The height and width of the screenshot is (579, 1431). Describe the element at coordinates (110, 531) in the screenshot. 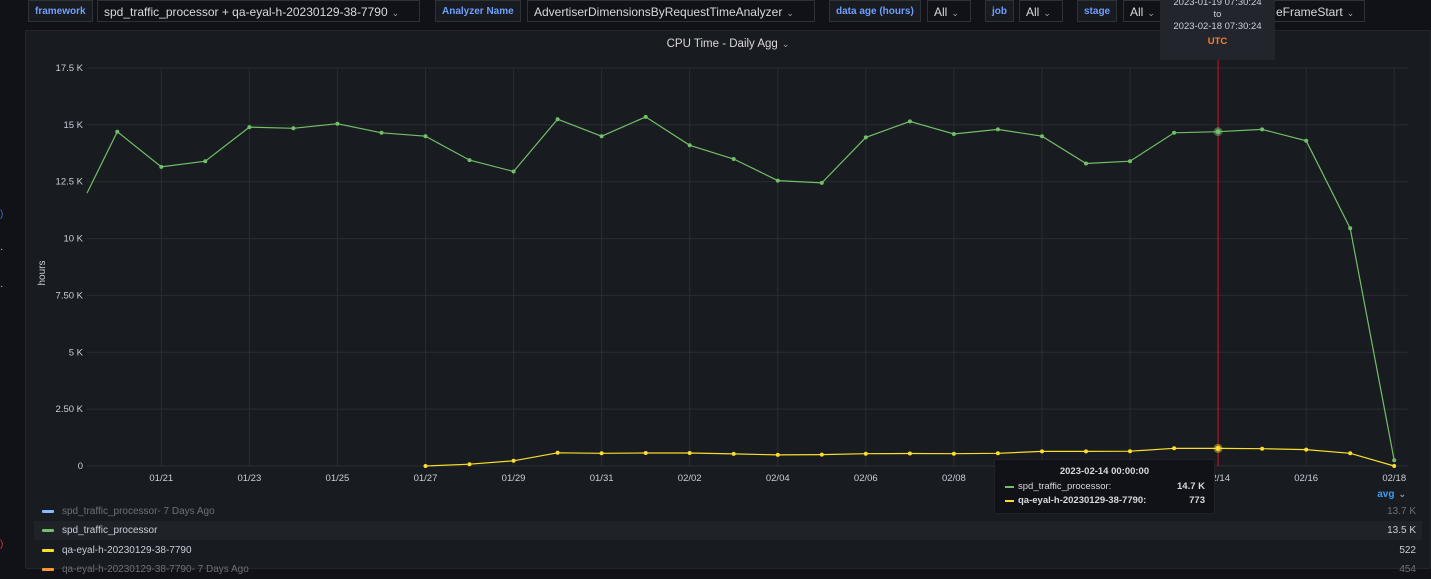

I see `legend-item-name: spd_traffic_processor` at that location.